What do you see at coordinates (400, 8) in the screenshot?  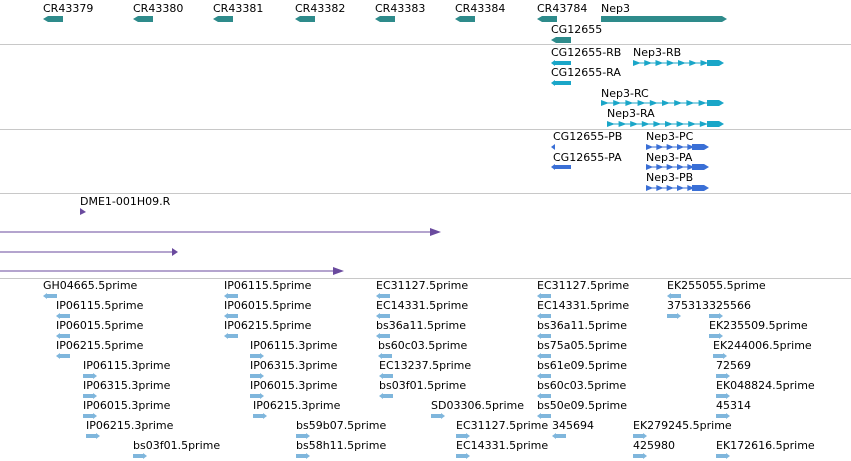 I see `gene-label: CR43383` at bounding box center [400, 8].